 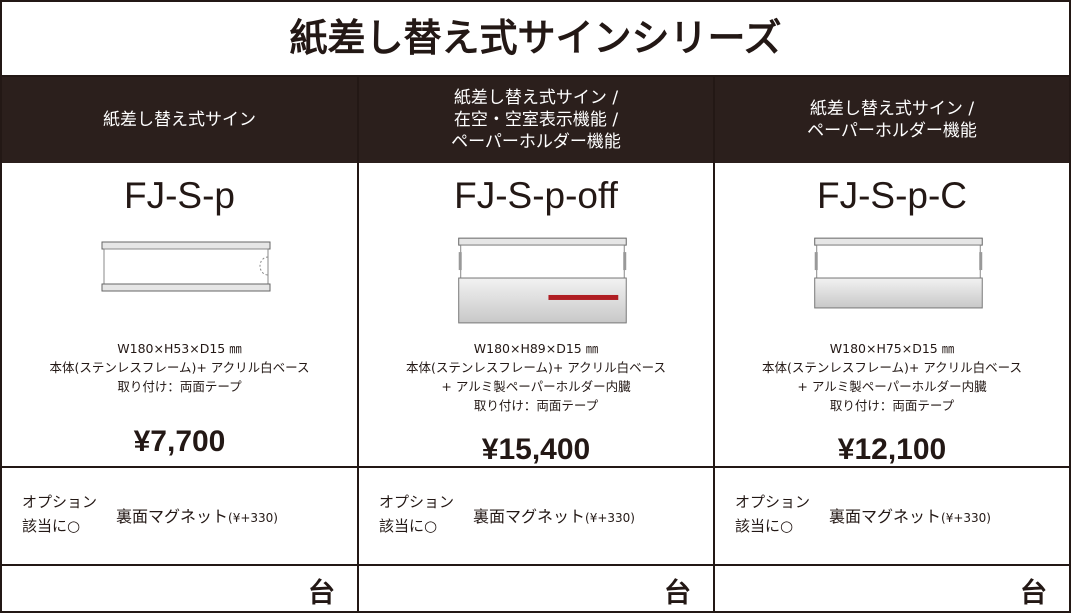 I want to click on model-name: FJ-S-p-off, so click(x=536, y=195).